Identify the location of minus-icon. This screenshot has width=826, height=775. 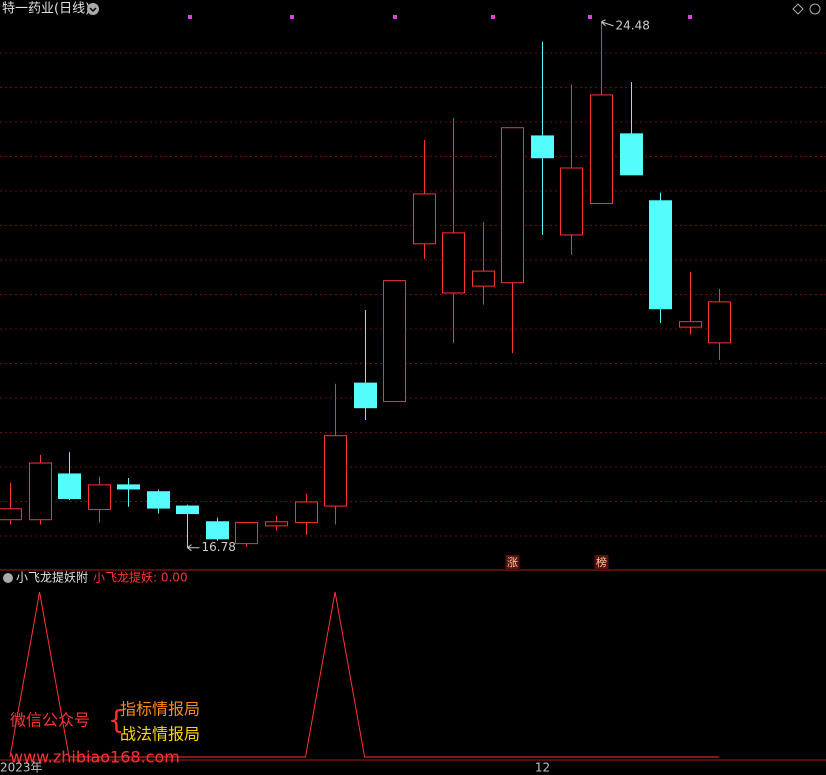
(815, 9).